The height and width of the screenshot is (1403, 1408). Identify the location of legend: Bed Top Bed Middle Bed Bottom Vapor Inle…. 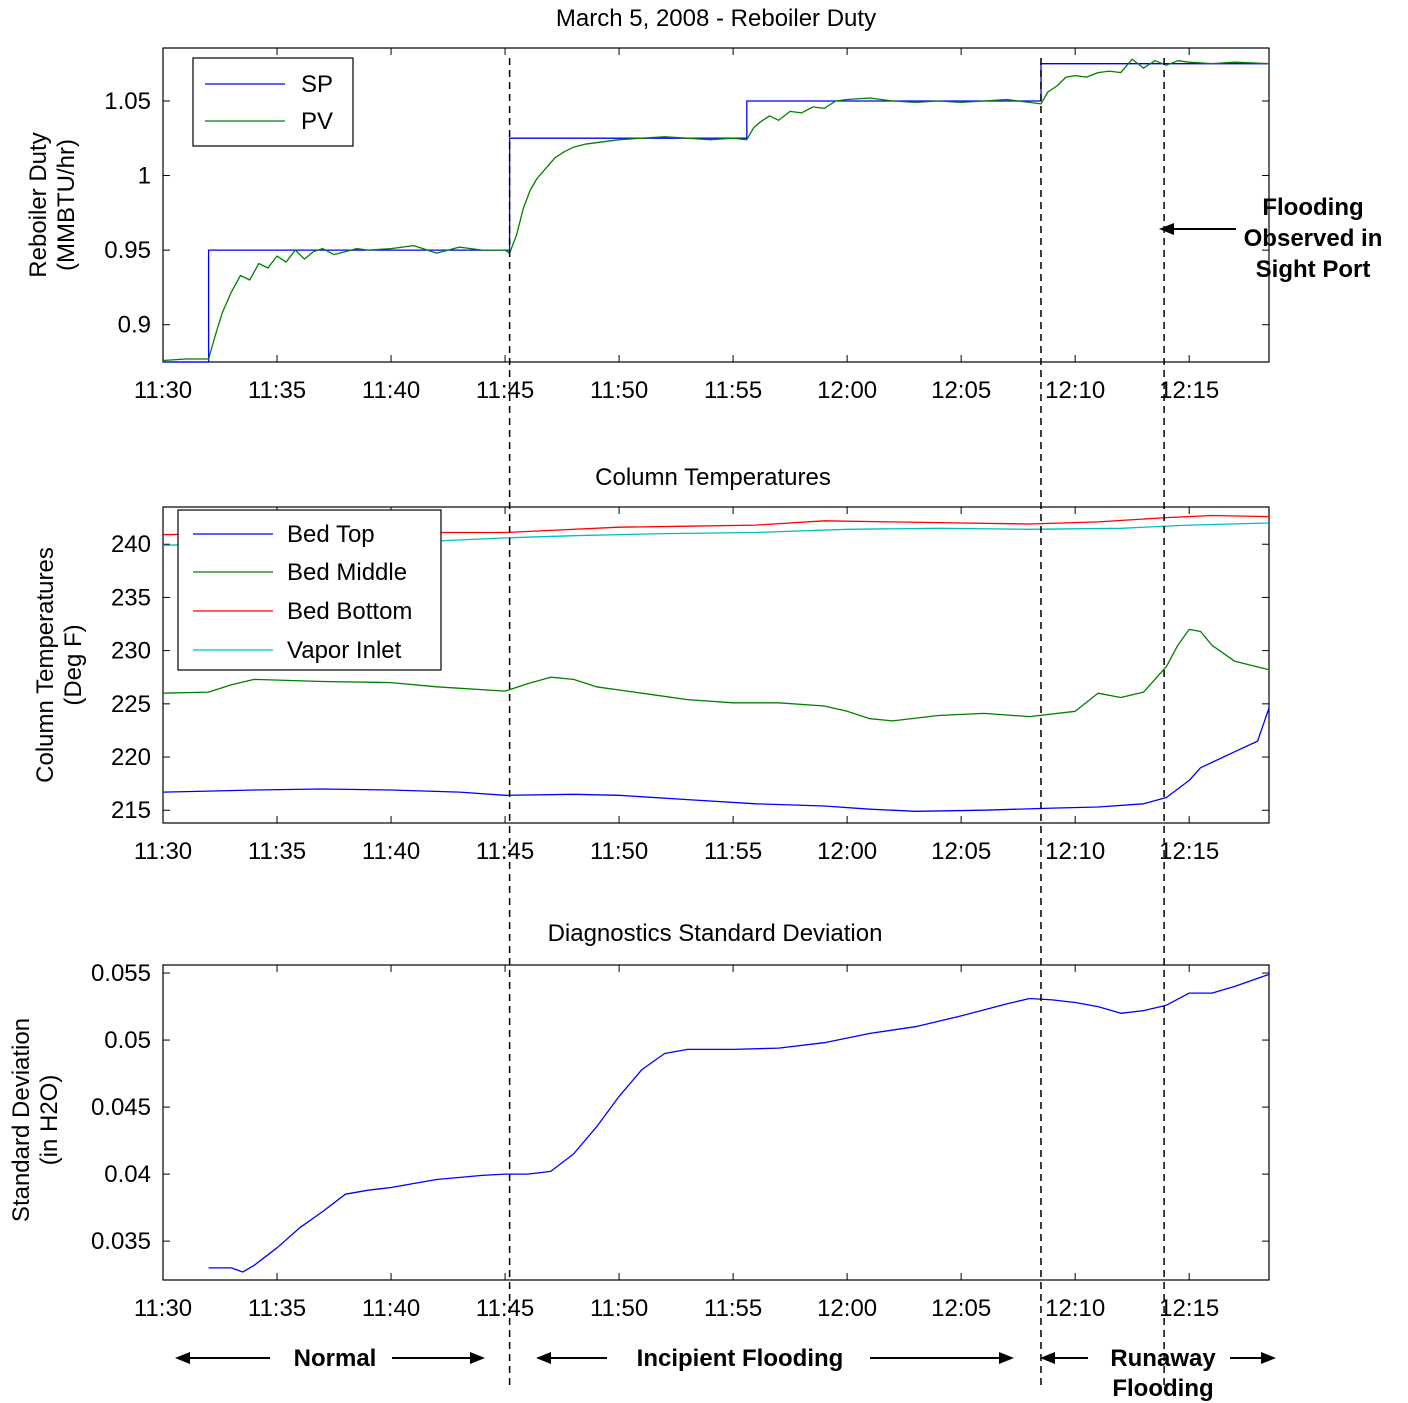
(309, 590).